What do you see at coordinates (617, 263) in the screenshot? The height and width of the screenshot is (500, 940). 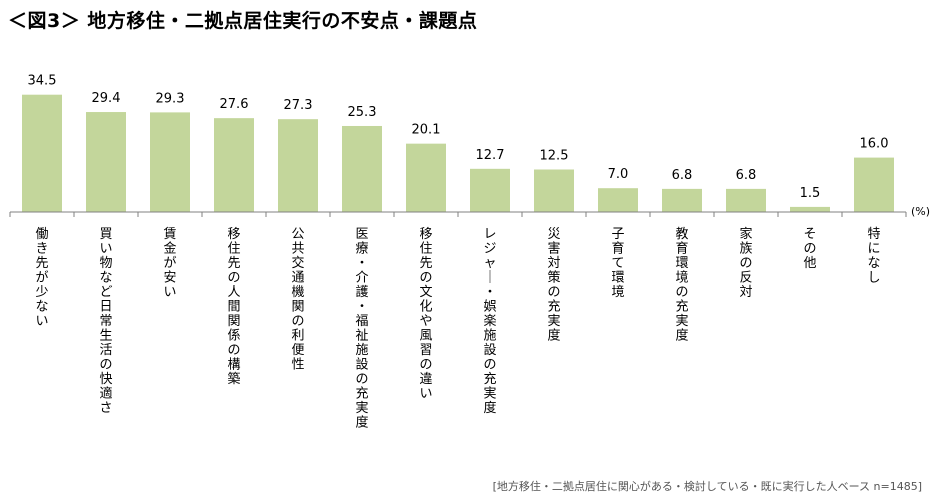 I see `category-label: 子育て環境` at bounding box center [617, 263].